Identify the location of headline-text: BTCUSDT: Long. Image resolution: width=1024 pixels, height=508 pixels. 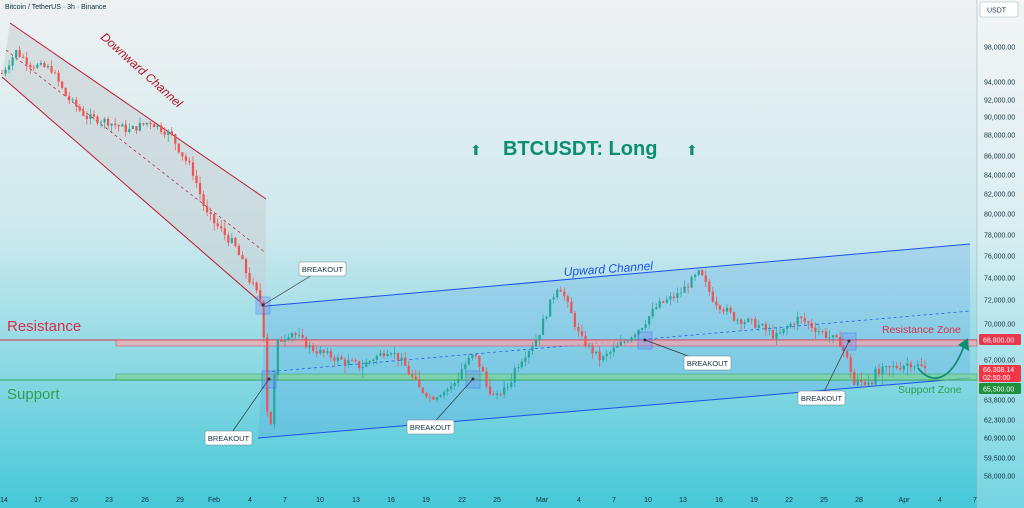
(580, 149).